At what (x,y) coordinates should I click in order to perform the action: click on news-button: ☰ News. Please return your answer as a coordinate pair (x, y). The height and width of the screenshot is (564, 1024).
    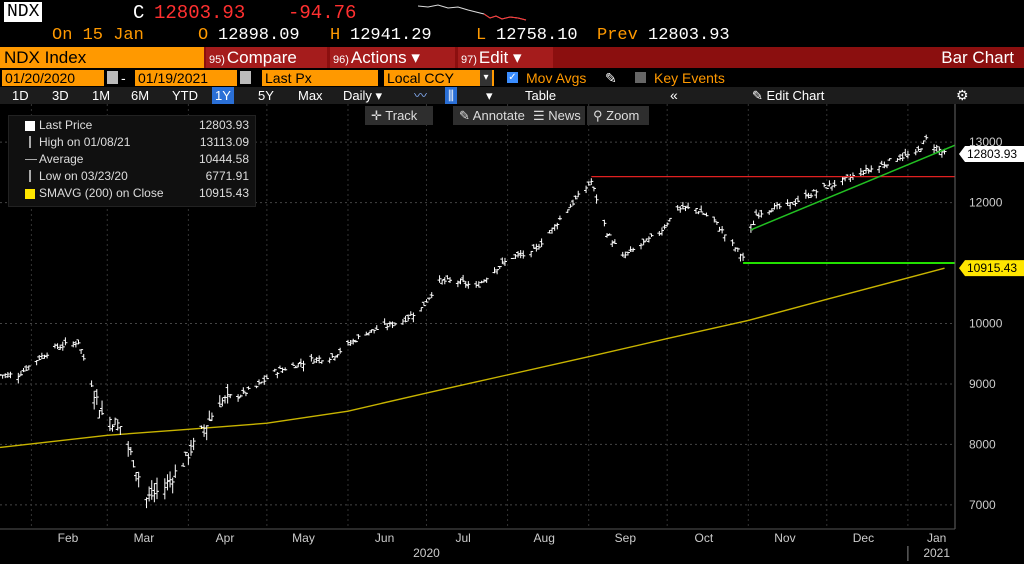
    Looking at the image, I should click on (556, 115).